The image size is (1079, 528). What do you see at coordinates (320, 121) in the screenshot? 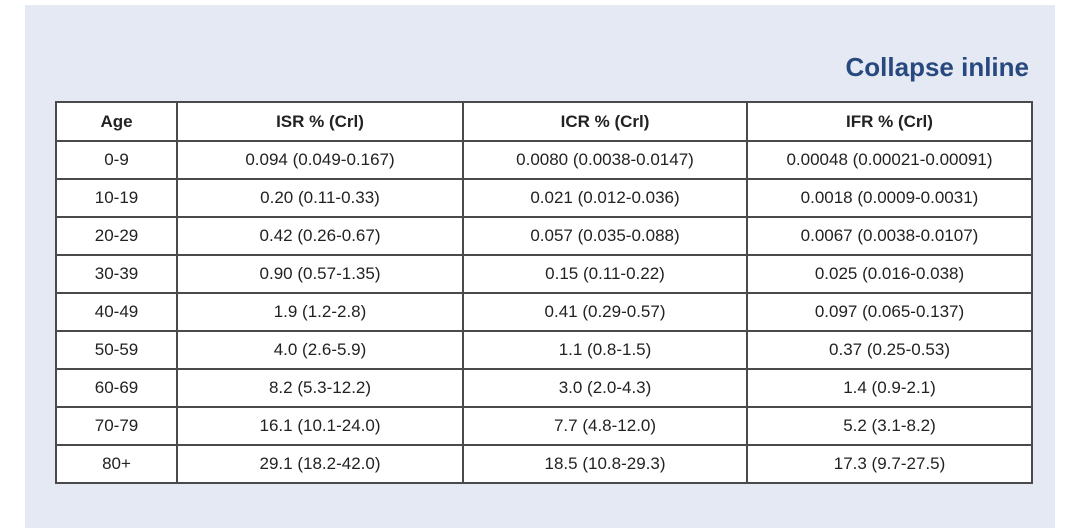
I see `column-header: ISR % (Crl)` at bounding box center [320, 121].